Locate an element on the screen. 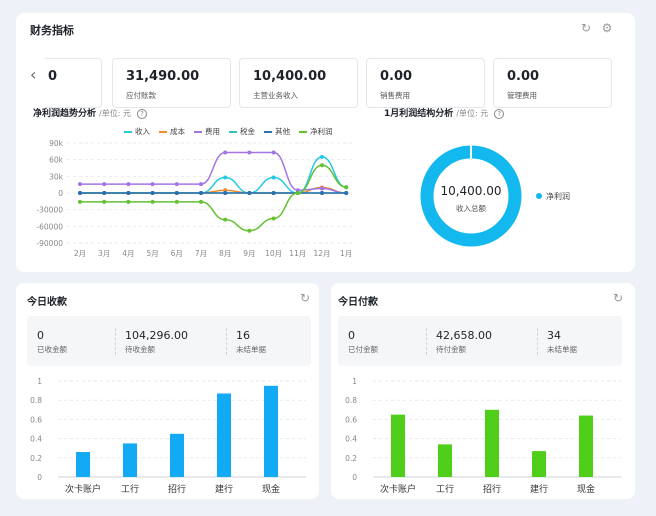  stat-received: 0 已收金额 is located at coordinates (52, 342).